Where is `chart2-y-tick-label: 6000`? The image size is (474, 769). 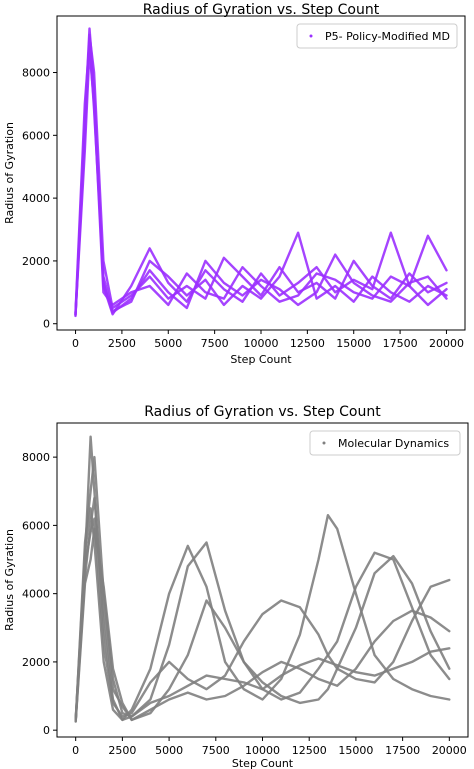 chart2-y-tick-label: 6000 is located at coordinates (36, 525).